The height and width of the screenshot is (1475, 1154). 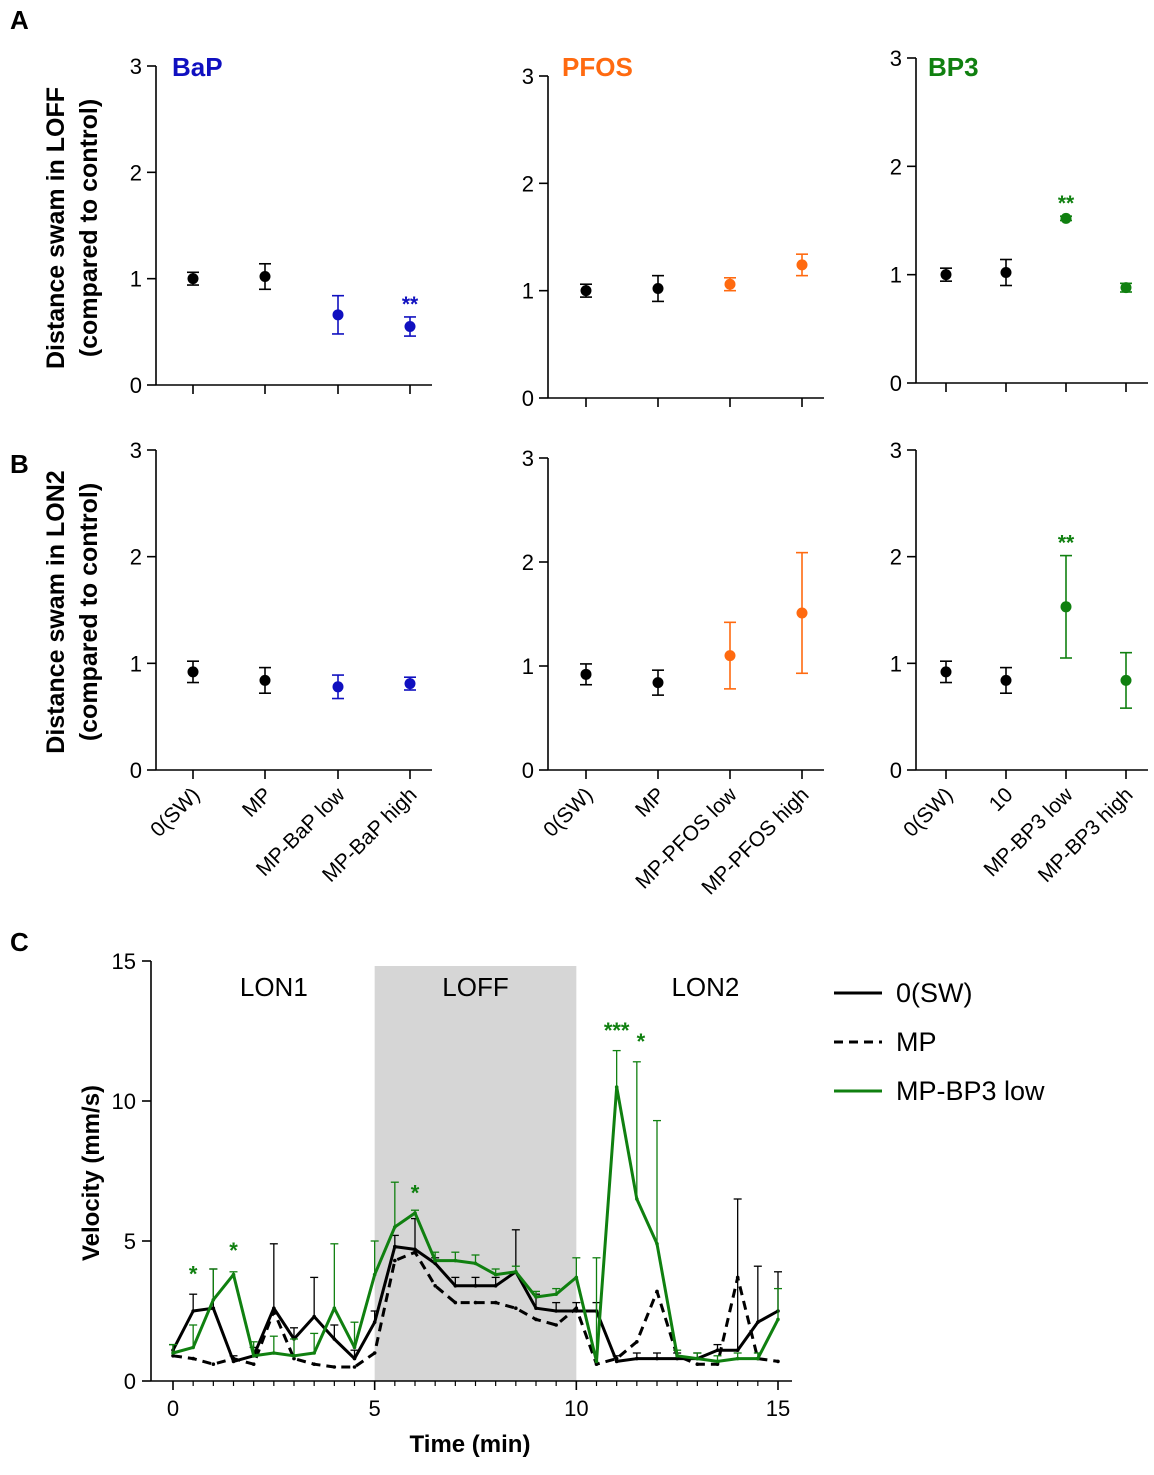 I want to click on row-a-ylabel-line1: Distance swam in LOFF, so click(x=56, y=228).